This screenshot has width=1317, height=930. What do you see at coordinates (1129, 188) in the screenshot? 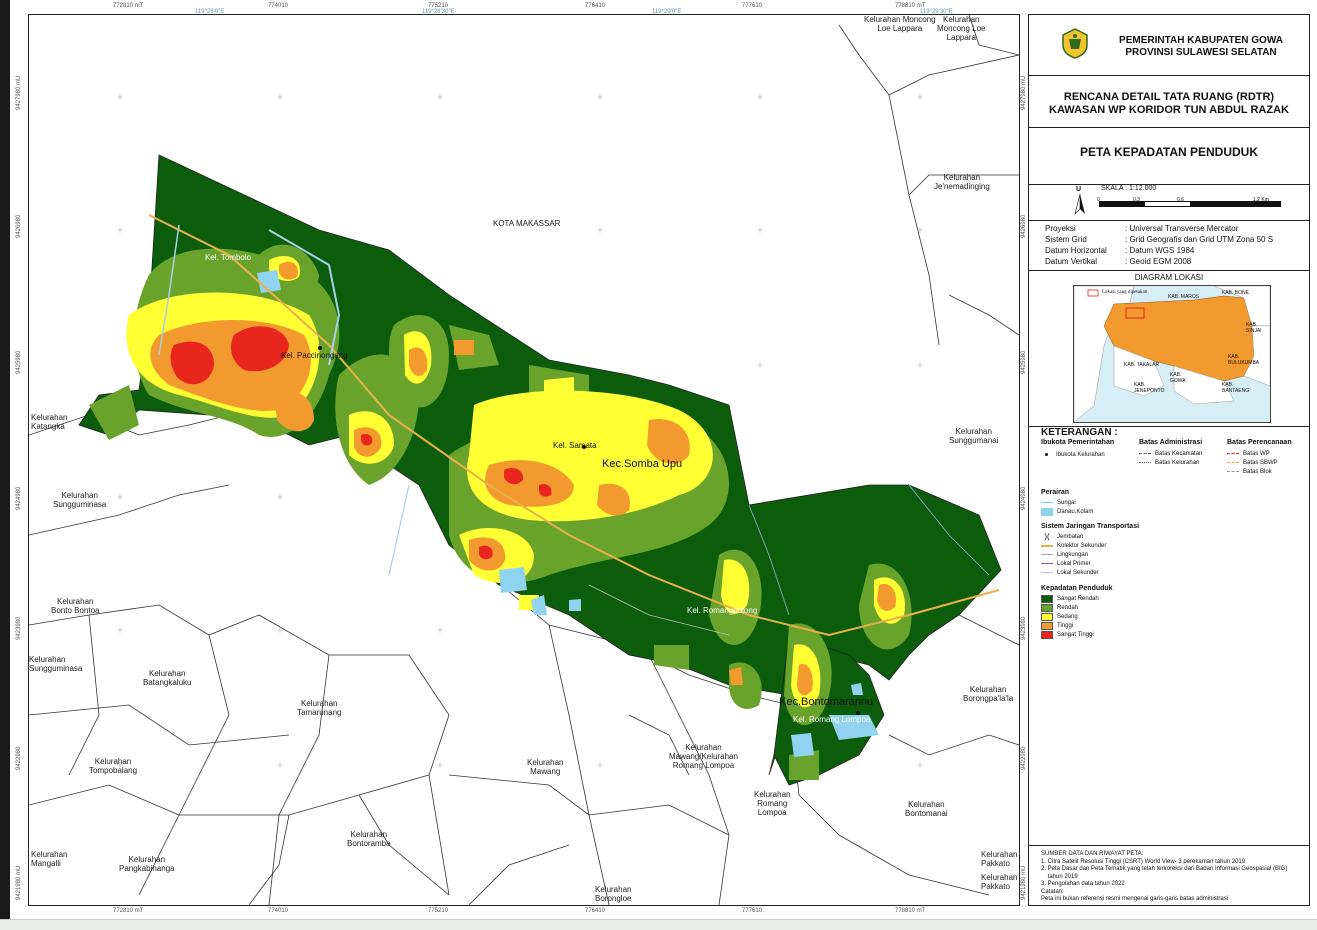
I see `scale-label: SKALA : 1:12.000` at bounding box center [1129, 188].